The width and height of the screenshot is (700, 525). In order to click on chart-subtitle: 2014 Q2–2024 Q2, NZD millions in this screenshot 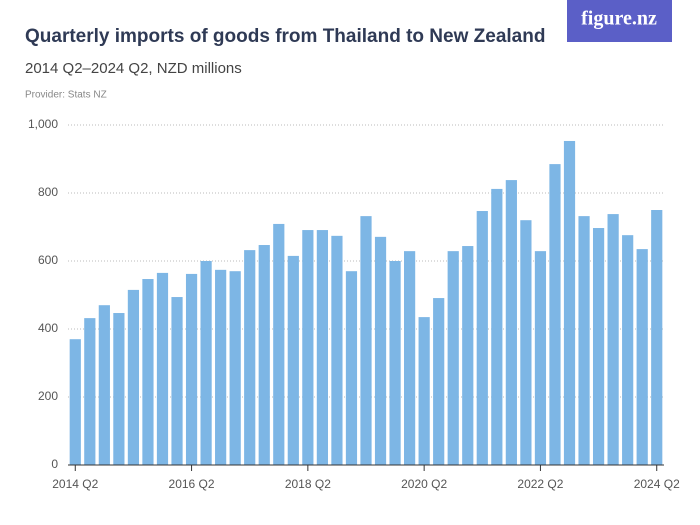, I will do `click(133, 68)`.